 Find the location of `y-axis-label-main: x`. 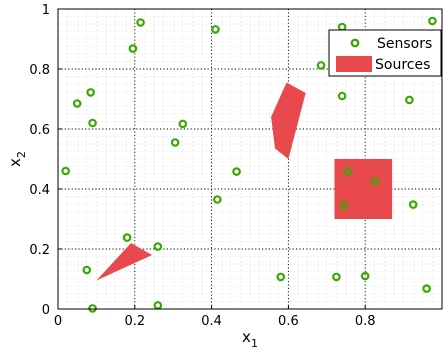

y-axis-label-main: x is located at coordinates (15, 162).